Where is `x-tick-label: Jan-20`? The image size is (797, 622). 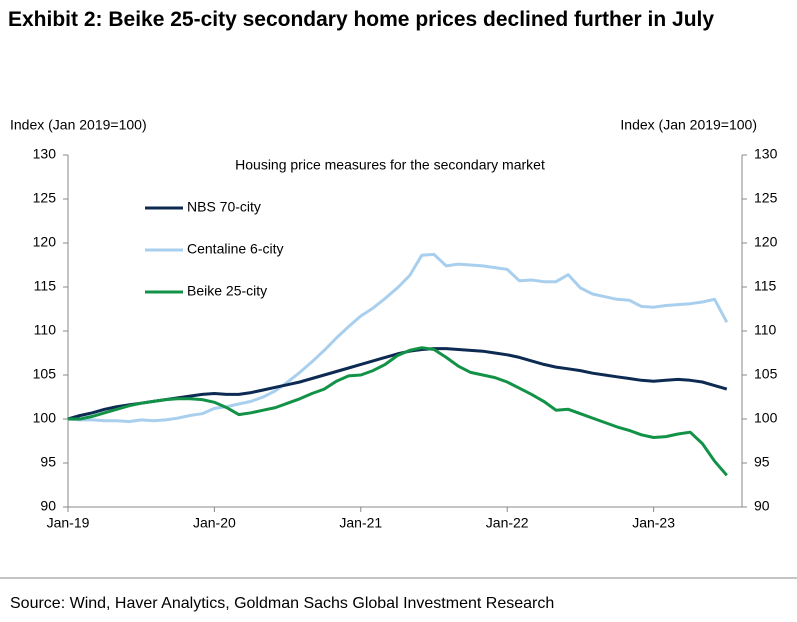
x-tick-label: Jan-20 is located at coordinates (214, 523).